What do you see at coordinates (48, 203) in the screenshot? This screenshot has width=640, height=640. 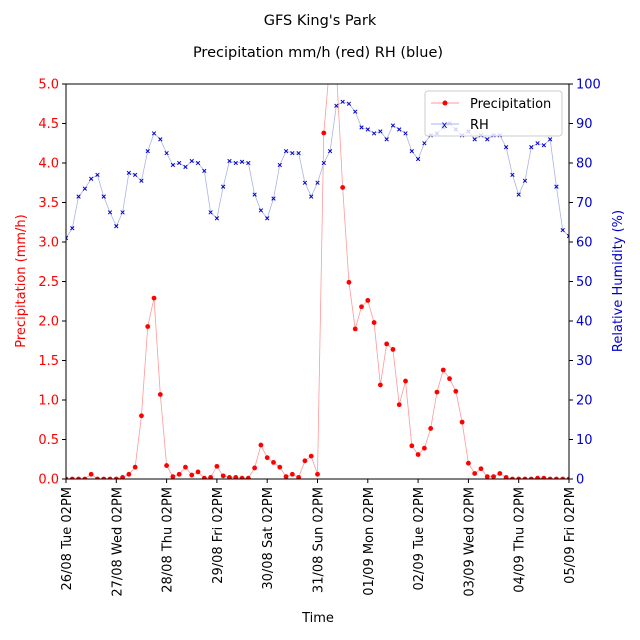 I see `left-y-tick-label: 3.5` at bounding box center [48, 203].